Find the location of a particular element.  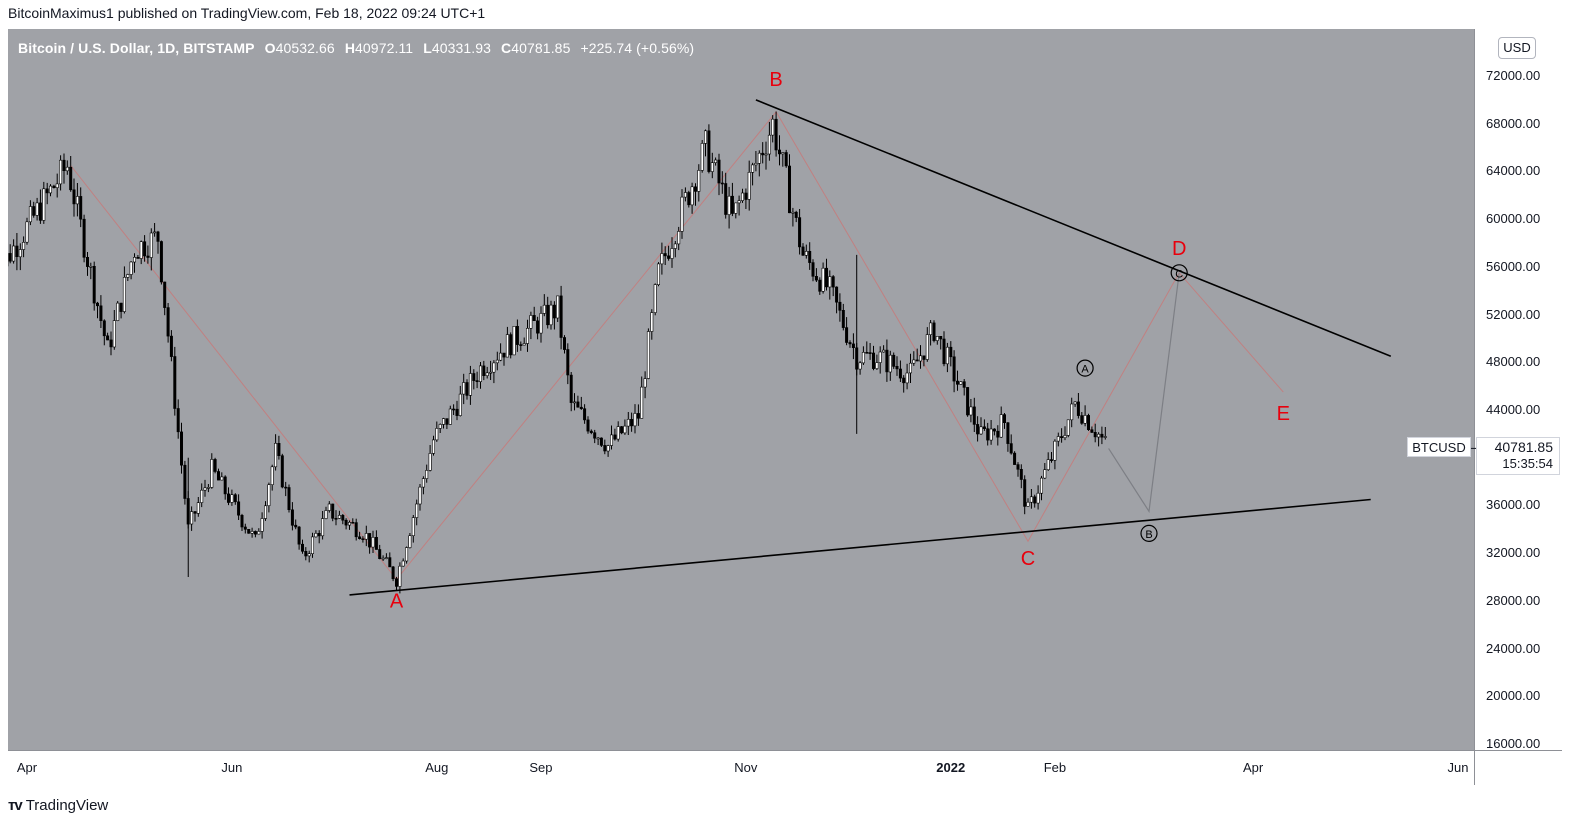

time-axis is located at coordinates (741, 767).